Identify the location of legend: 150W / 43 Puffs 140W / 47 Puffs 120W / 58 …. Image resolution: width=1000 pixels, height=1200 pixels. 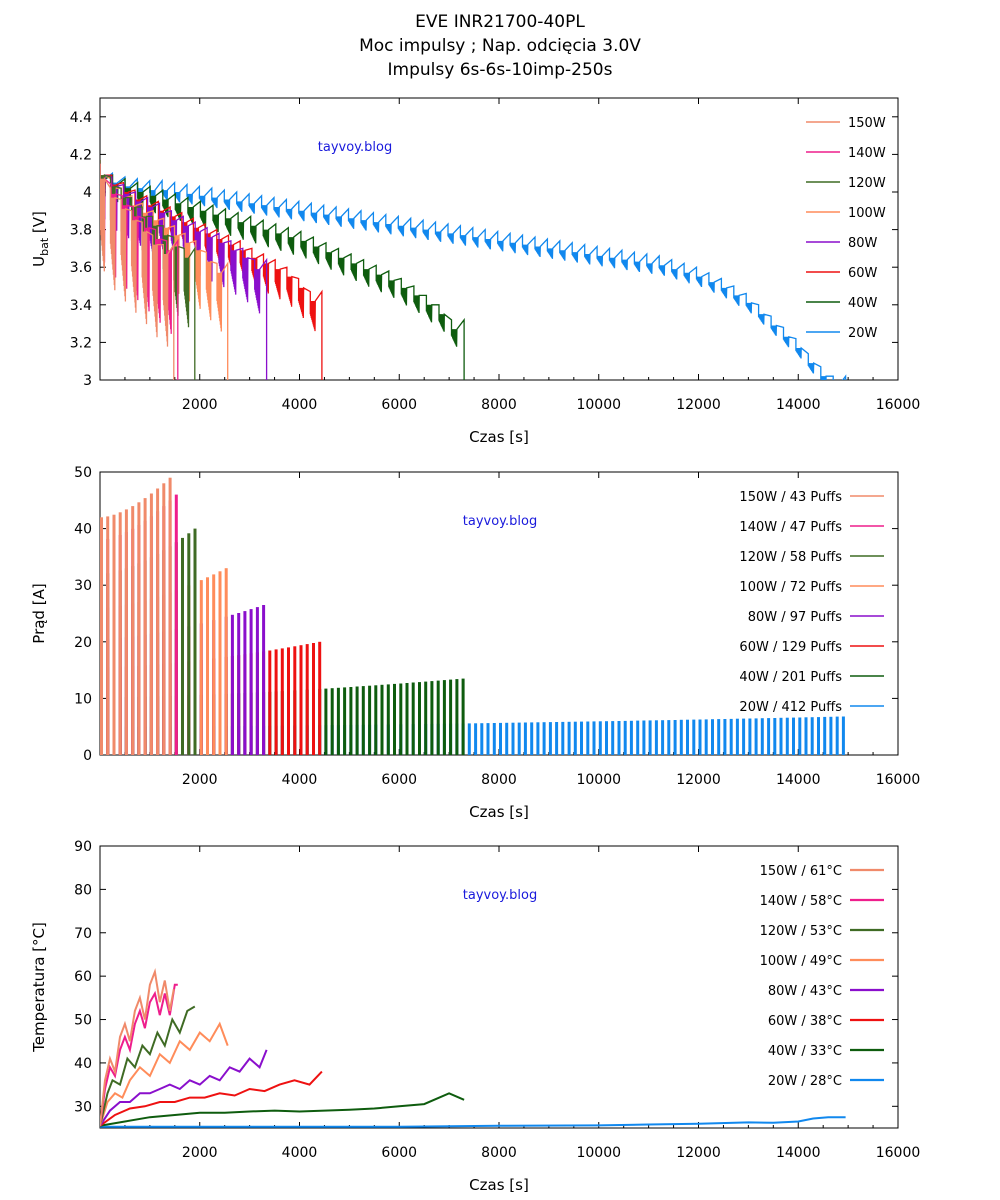
(811, 602).